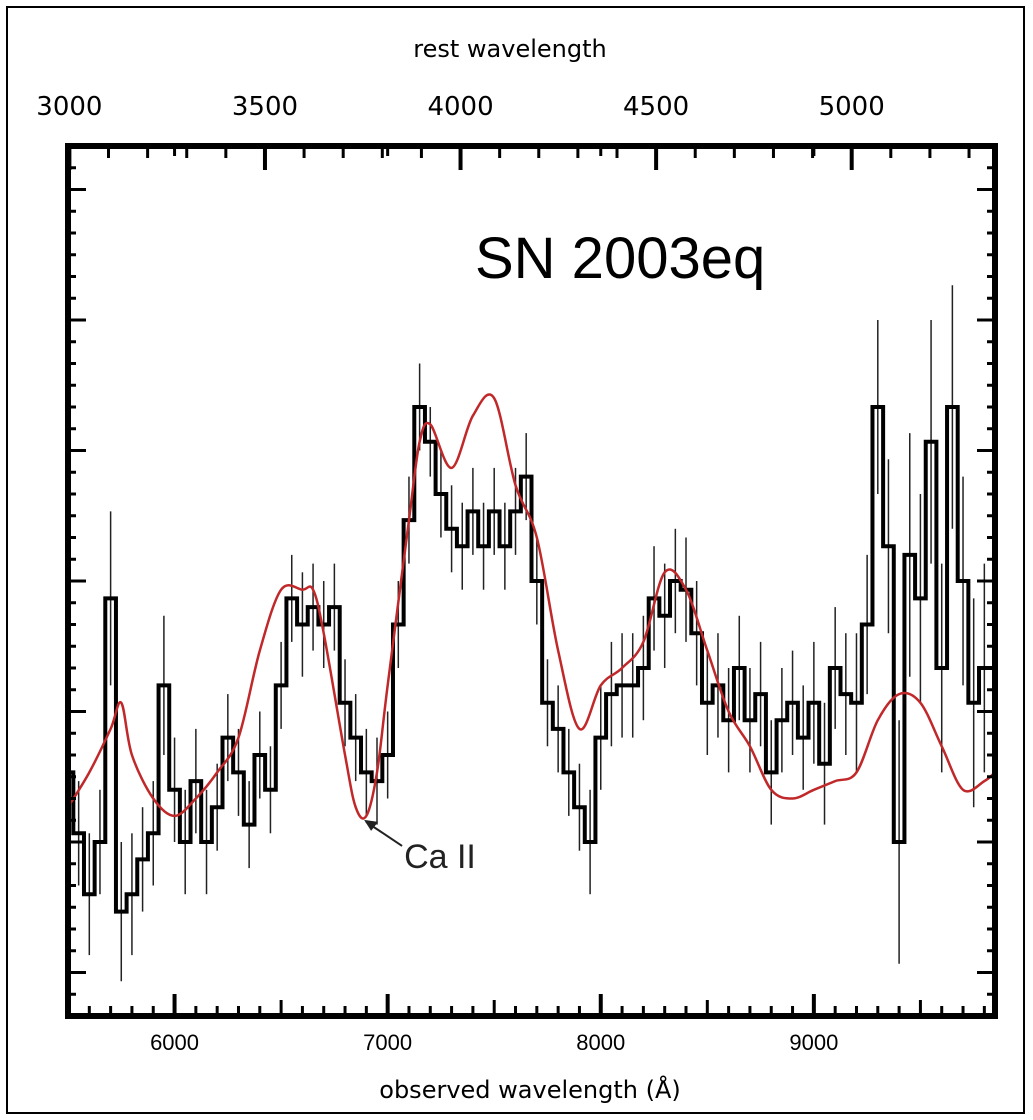 Image resolution: width=1033 pixels, height=1120 pixels. I want to click on annotation-label: Ca II, so click(440, 857).